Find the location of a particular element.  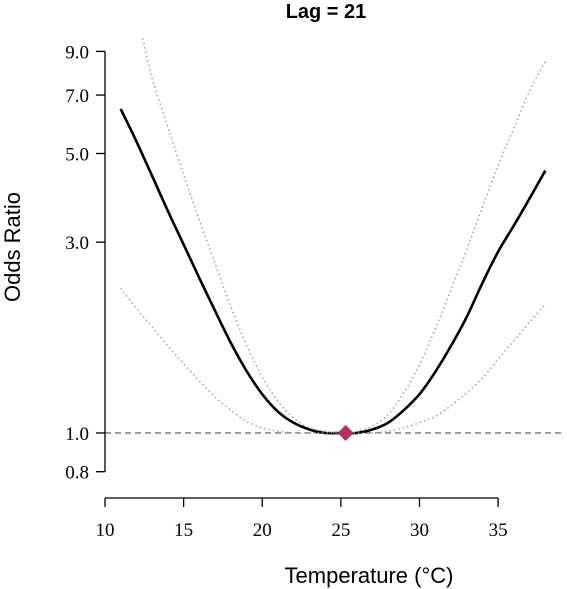

x-tick-label: 25 is located at coordinates (340, 530).